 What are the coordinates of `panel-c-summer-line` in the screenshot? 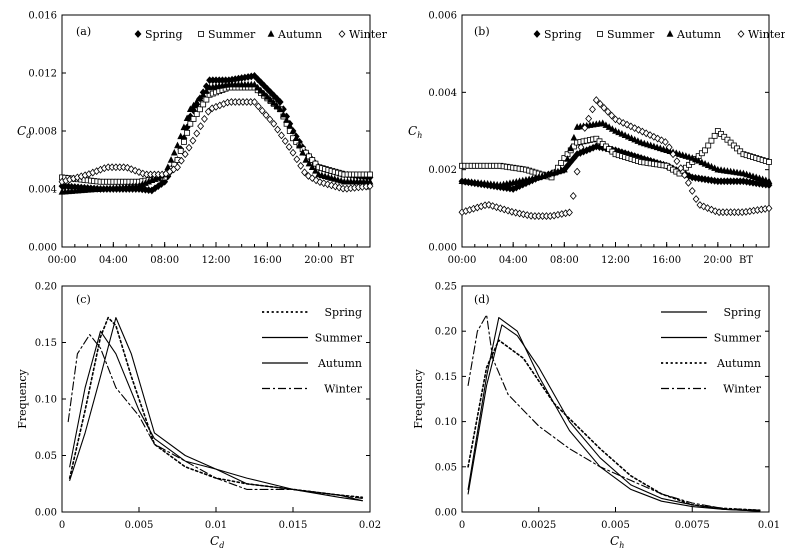 It's located at (216, 409).